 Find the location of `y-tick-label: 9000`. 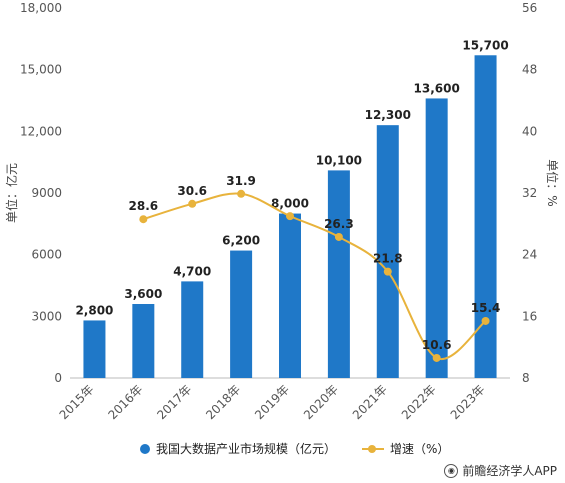

y-tick-label: 9000 is located at coordinates (46, 193).